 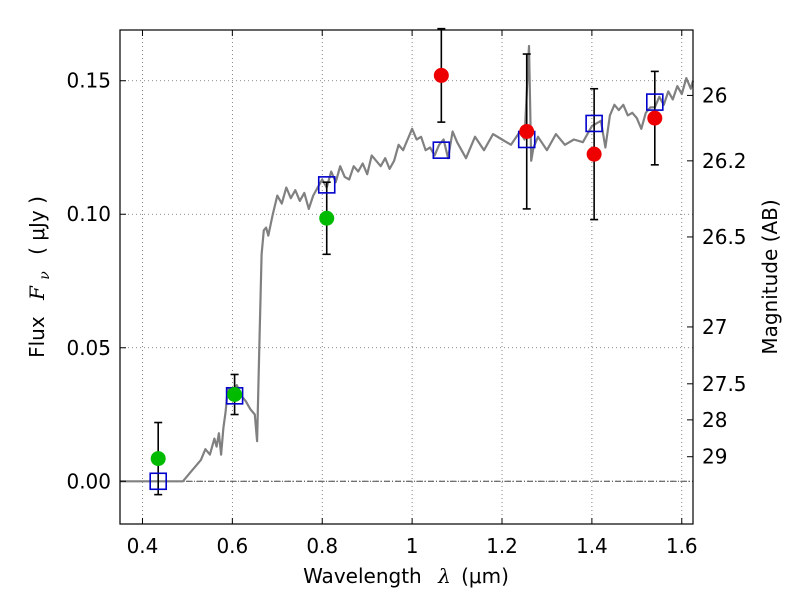 I want to click on x-axis-title-text: Wavelength, so click(x=362, y=576).